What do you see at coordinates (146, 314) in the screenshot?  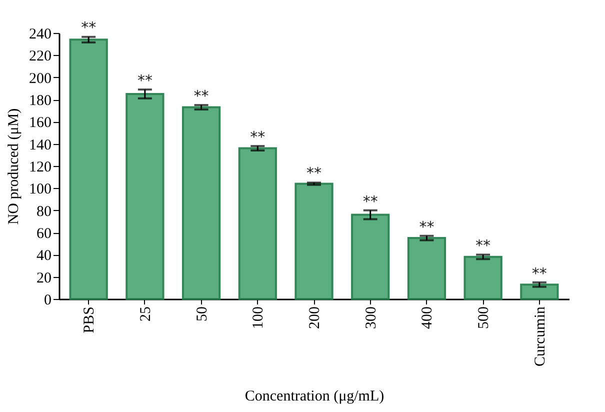 I see `x-tick-label: 25` at bounding box center [146, 314].